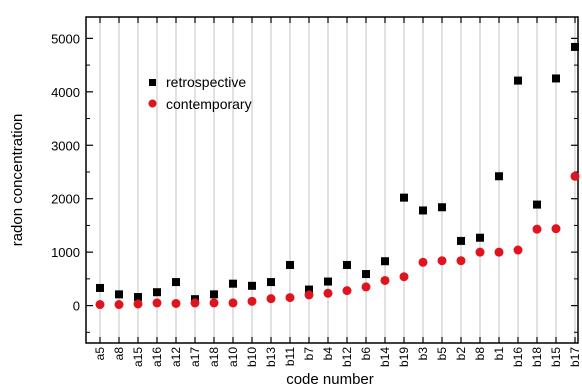 The image size is (582, 385). Describe the element at coordinates (119, 294) in the screenshot. I see `point-retrospective-a8` at that location.